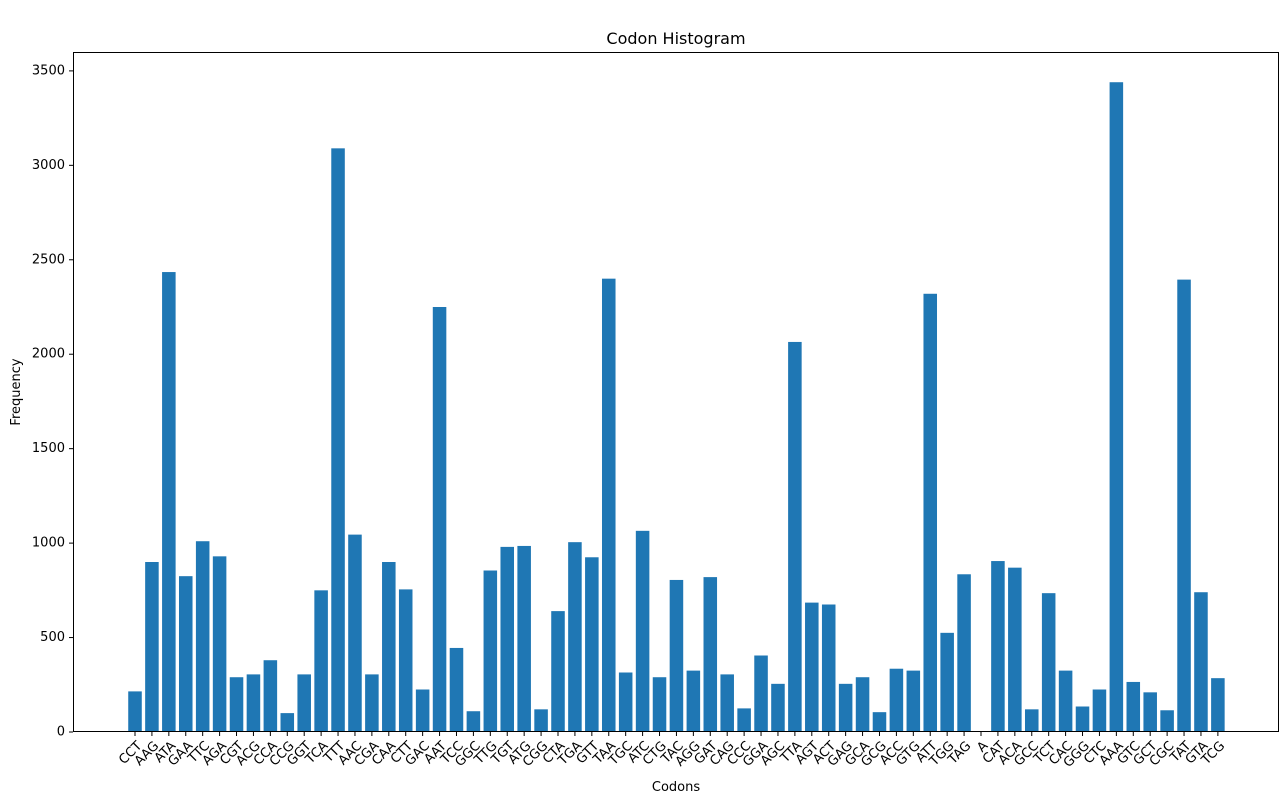 Image resolution: width=1280 pixels, height=808 pixels. What do you see at coordinates (473, 721) in the screenshot?
I see `bar-ggc` at bounding box center [473, 721].